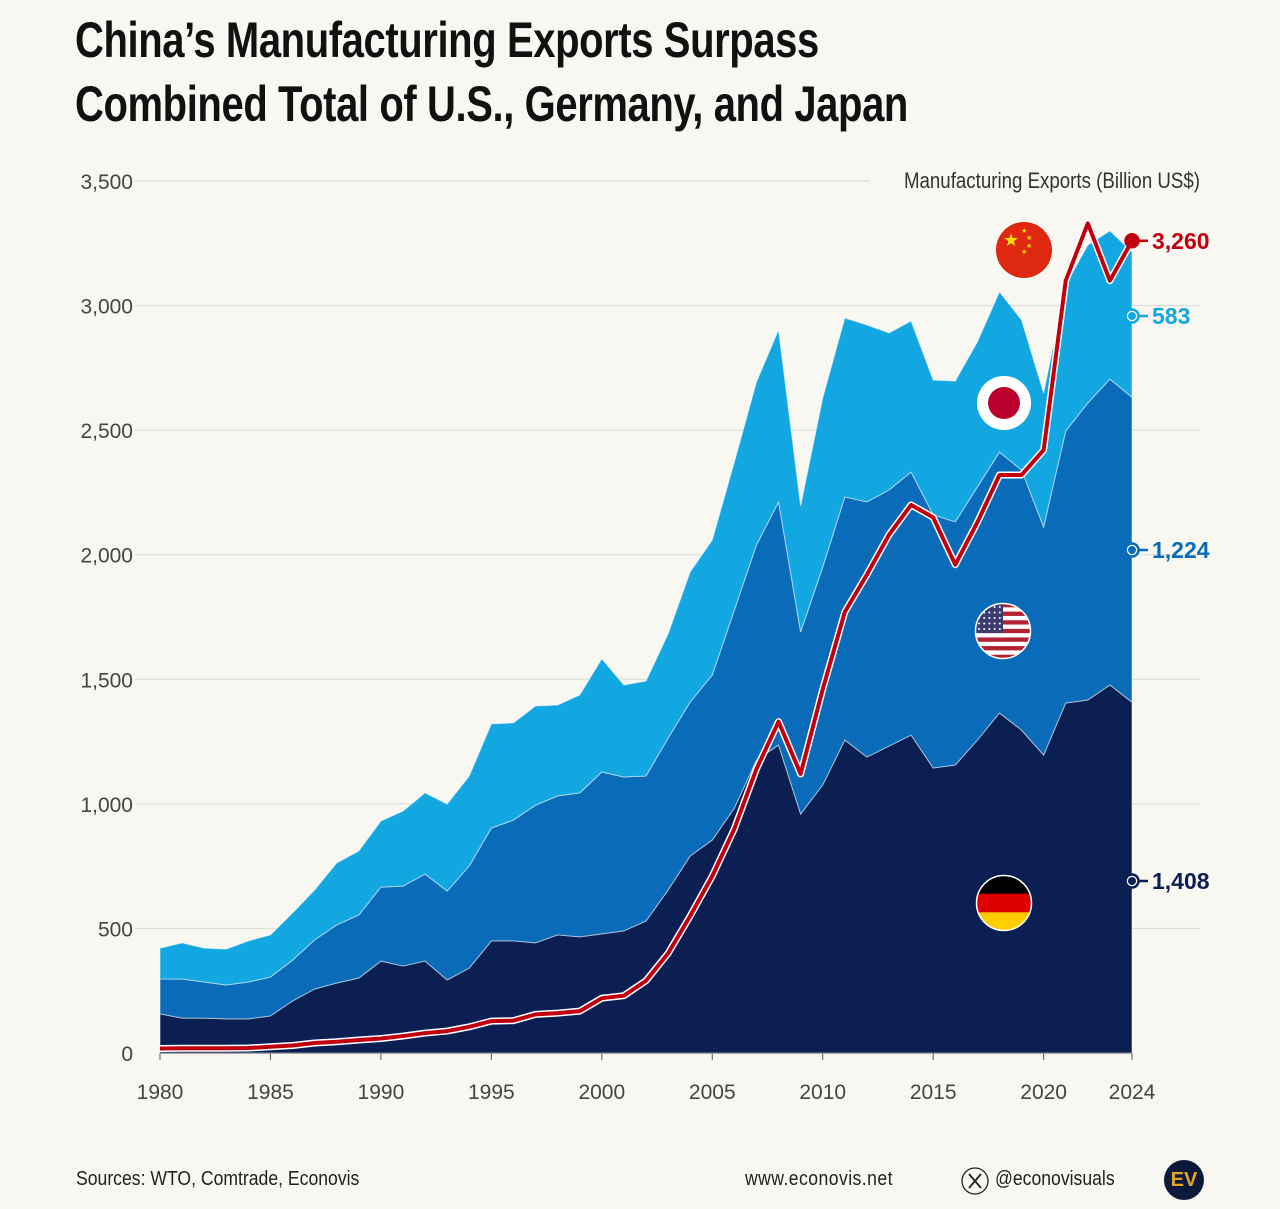  I want to click on social-handle: @econovisuals, so click(1055, 1179).